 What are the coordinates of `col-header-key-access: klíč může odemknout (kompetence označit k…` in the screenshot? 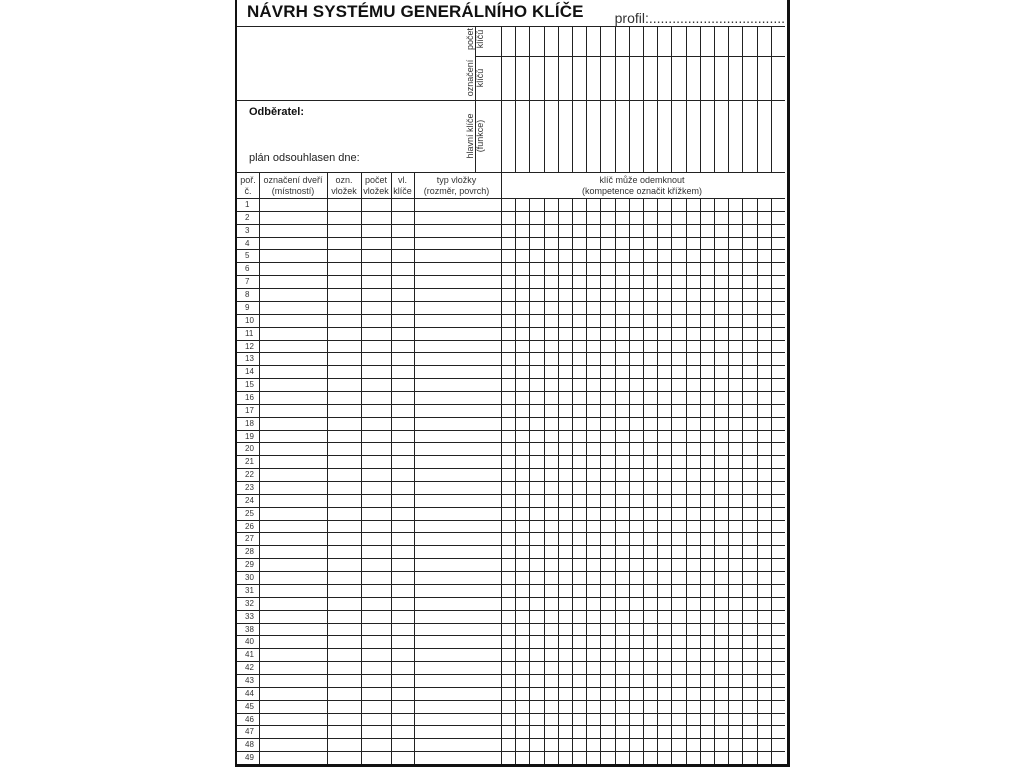 It's located at (642, 185).